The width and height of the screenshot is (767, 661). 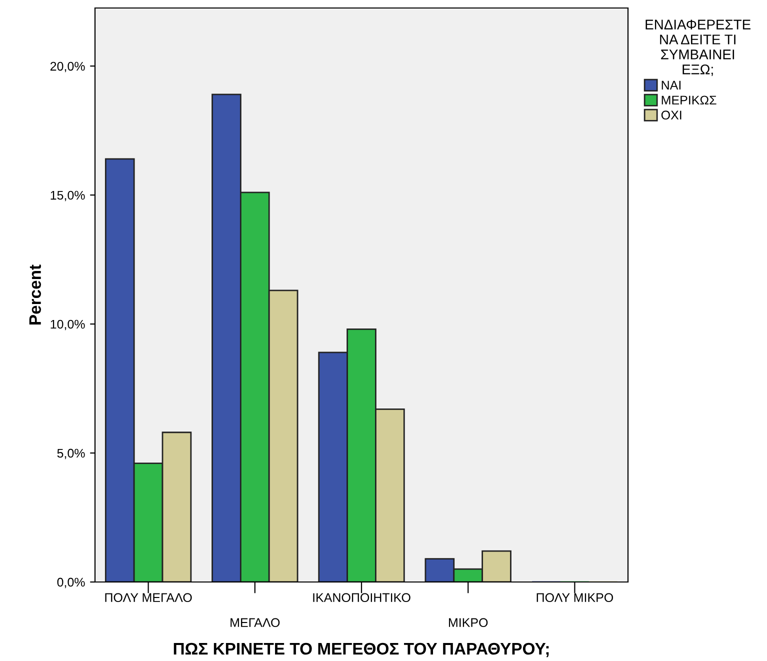 What do you see at coordinates (67, 325) in the screenshot?
I see `y-tick-label: 10,0%` at bounding box center [67, 325].